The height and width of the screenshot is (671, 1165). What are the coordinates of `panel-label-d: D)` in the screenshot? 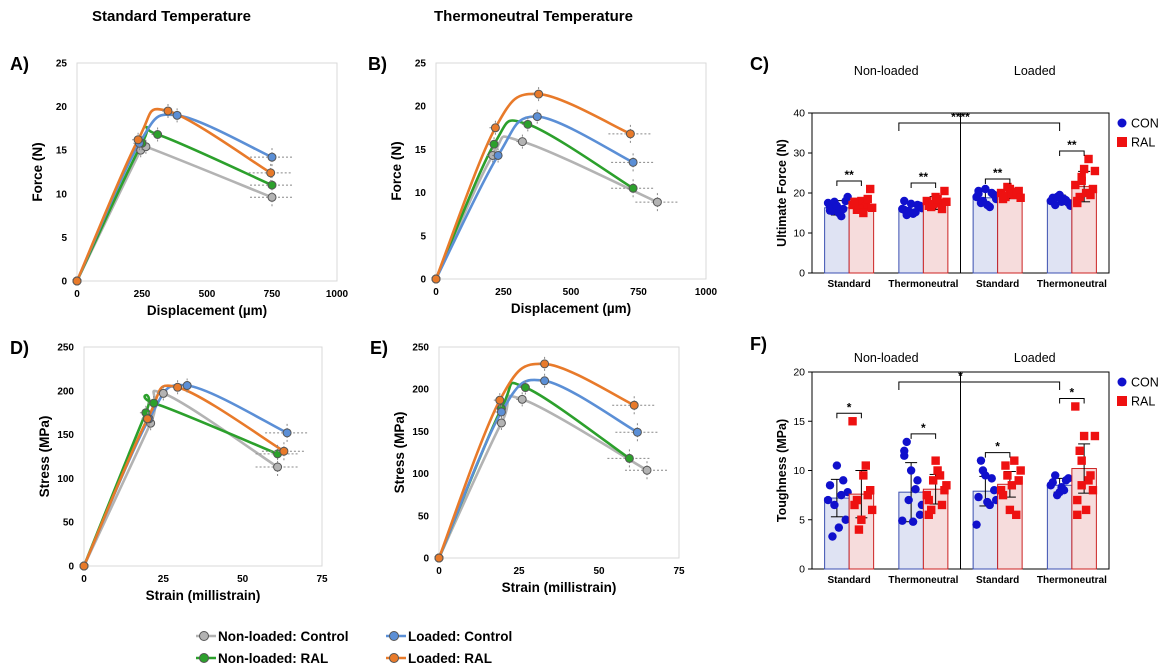 It's located at (19, 348).